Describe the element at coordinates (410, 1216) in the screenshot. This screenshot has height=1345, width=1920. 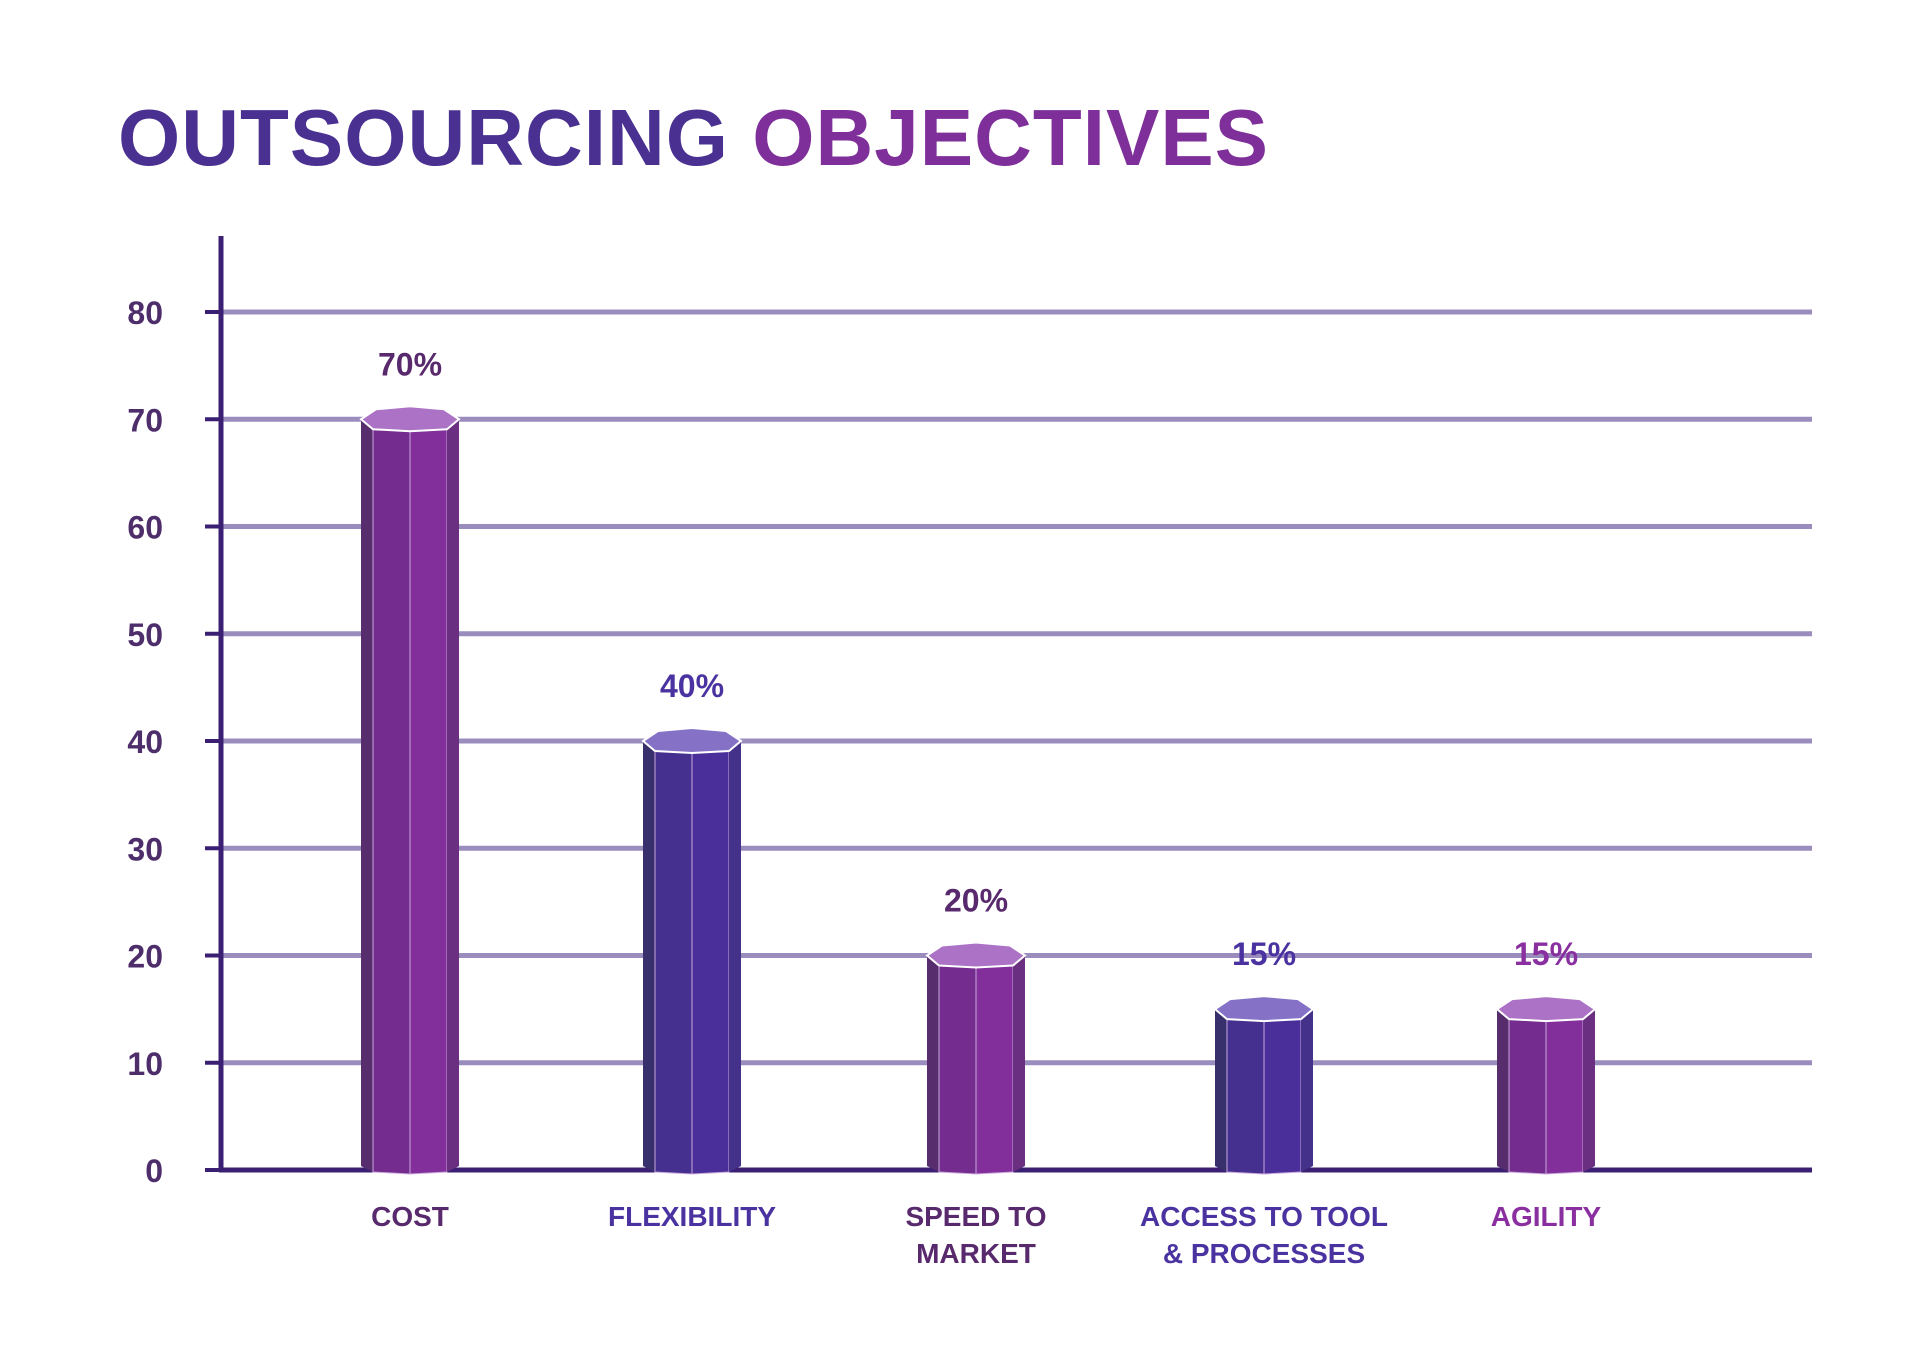
I see `x-tick-label: COST` at that location.